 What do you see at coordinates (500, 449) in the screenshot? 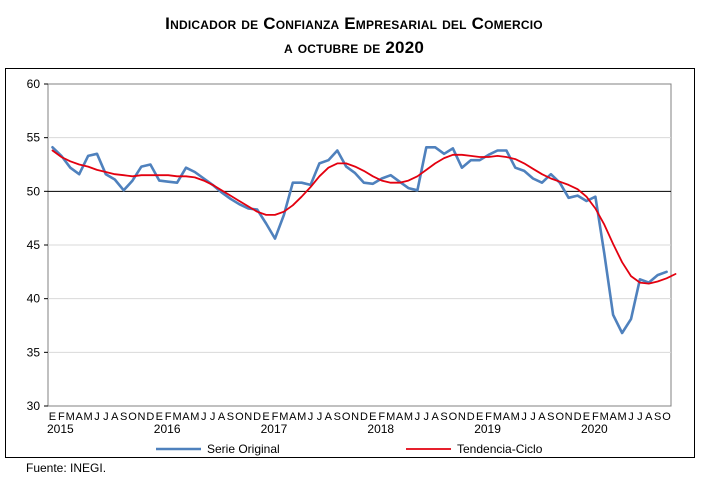
I see `legend-label: Tendencia-Ciclo` at bounding box center [500, 449].